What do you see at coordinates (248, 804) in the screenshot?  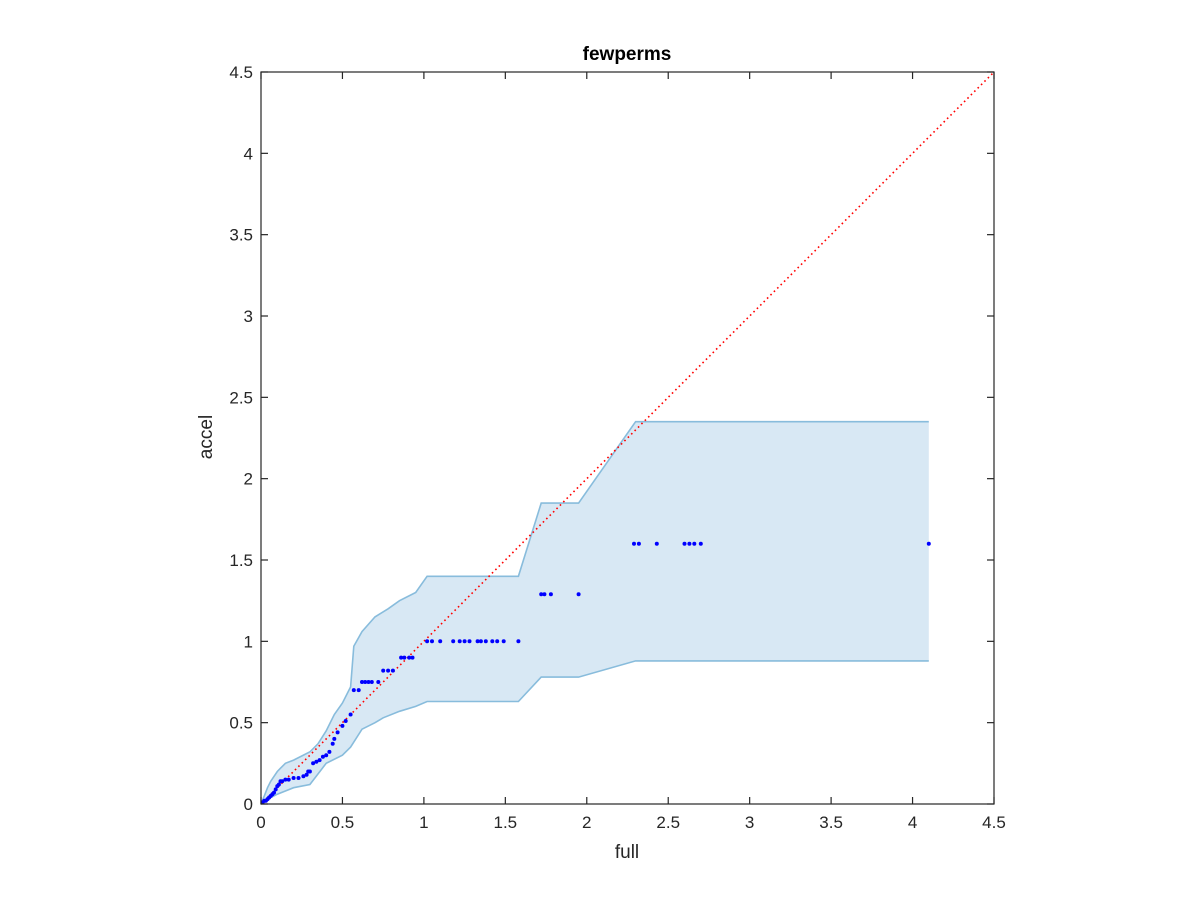 I see `y-tick-label: 0` at bounding box center [248, 804].